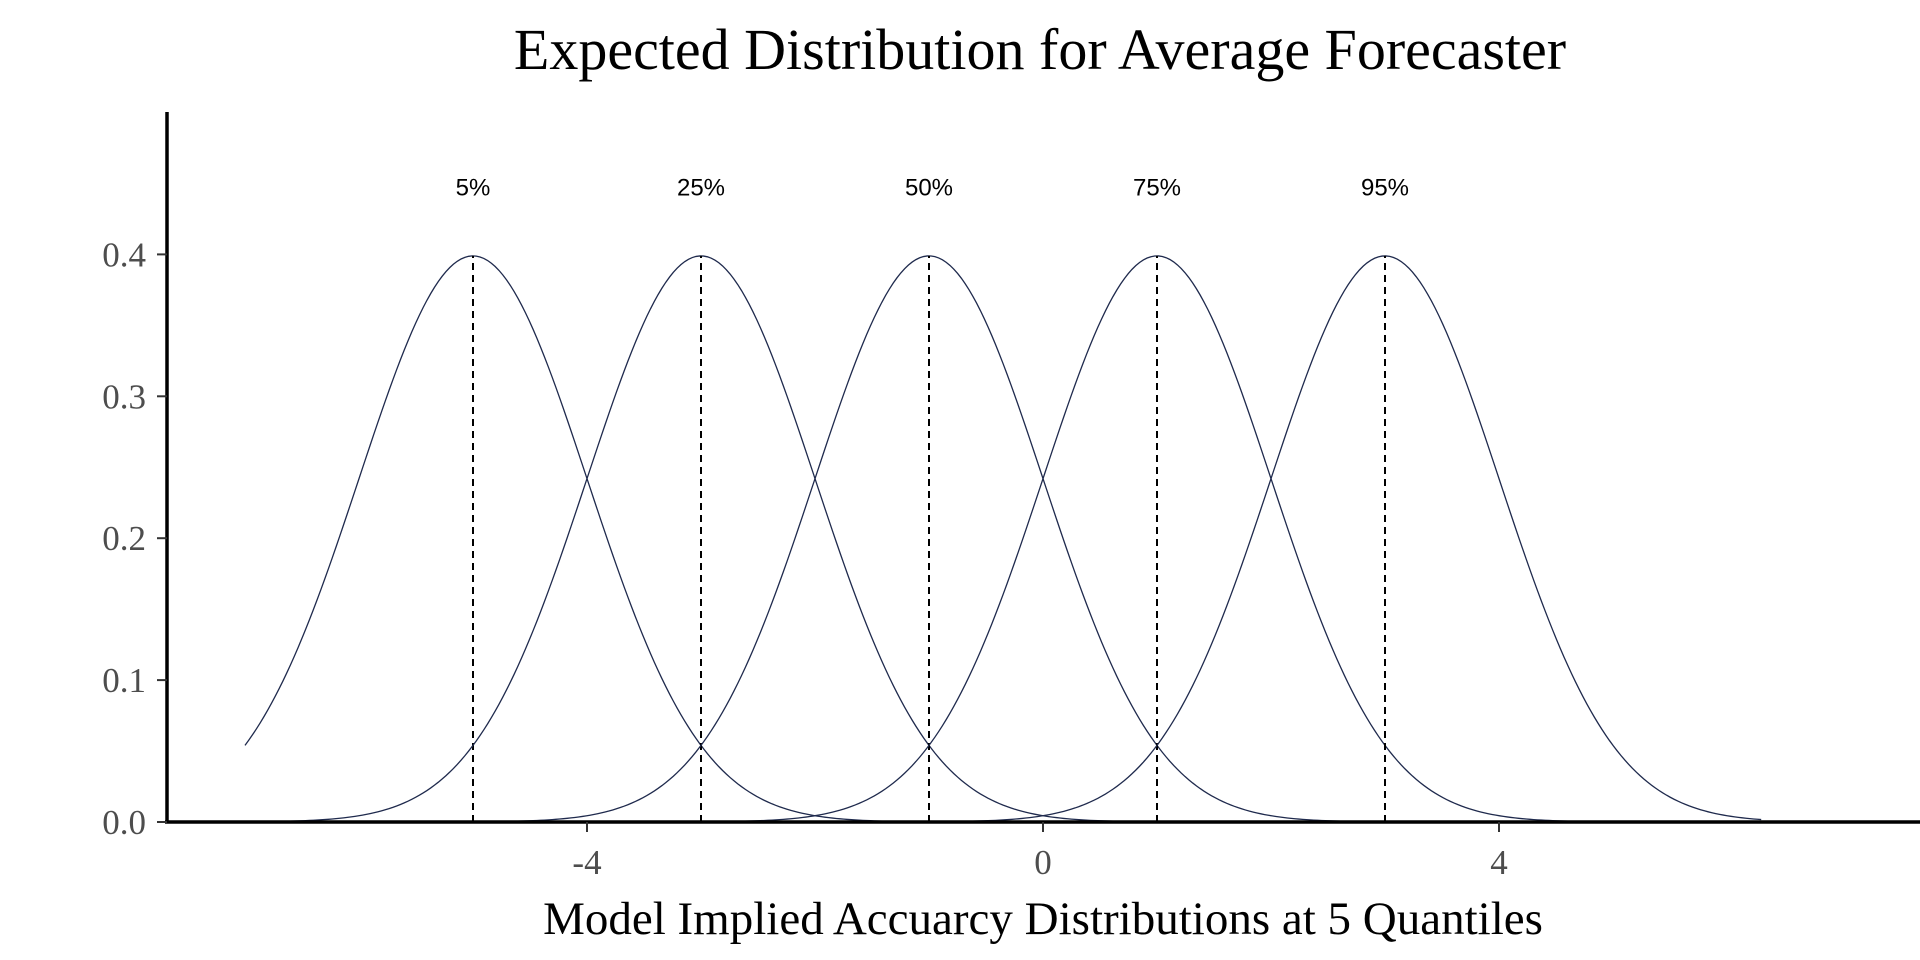  I want to click on quantile-label-4: 75%, so click(1157, 188).